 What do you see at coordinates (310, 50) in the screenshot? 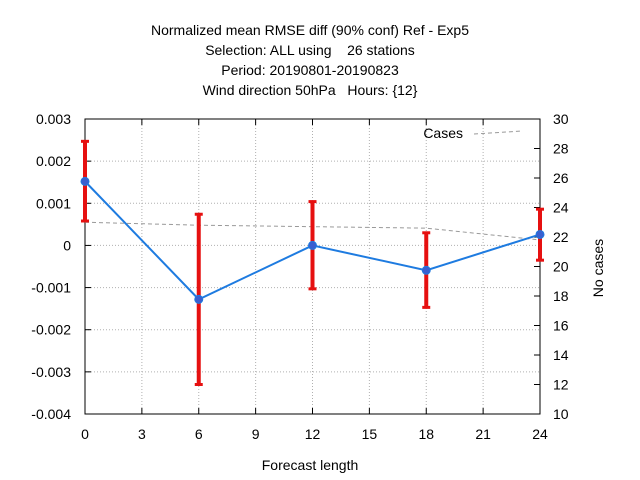
I see `title-line-2: Selection: ALL using 26 stations` at bounding box center [310, 50].